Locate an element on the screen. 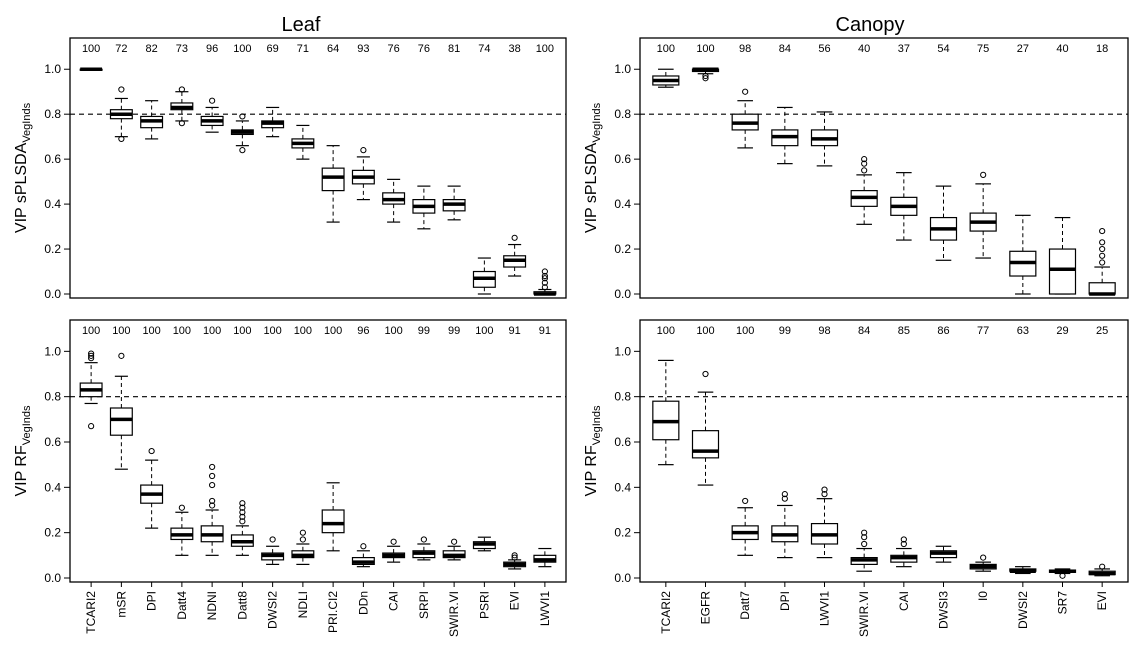 This screenshot has width=1131, height=651. selection-count-label: 27 is located at coordinates (1023, 49).